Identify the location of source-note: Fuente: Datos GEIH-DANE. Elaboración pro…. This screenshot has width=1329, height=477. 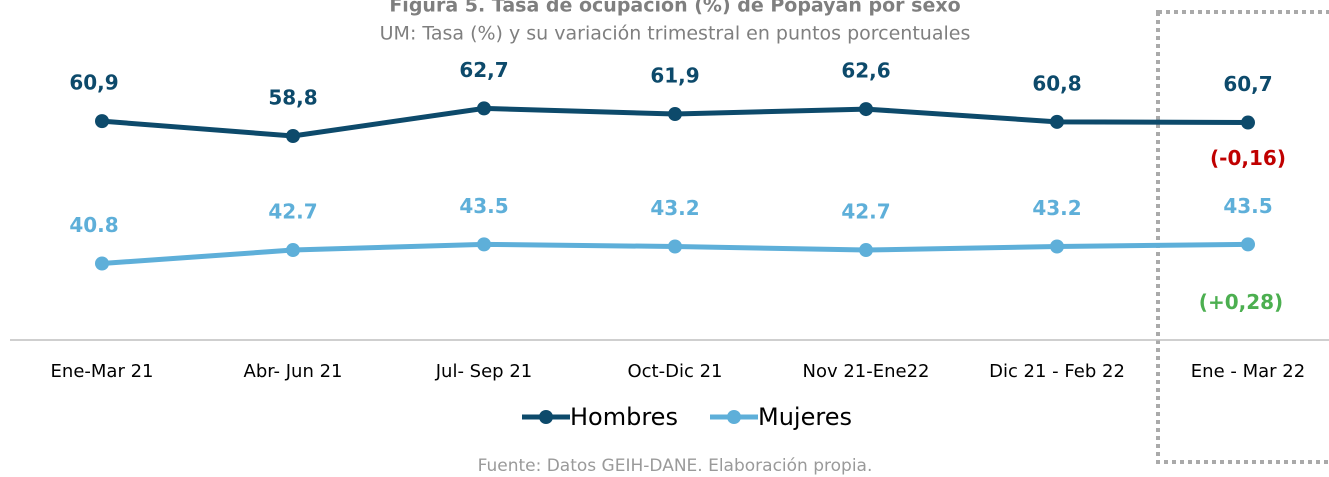
(675, 466).